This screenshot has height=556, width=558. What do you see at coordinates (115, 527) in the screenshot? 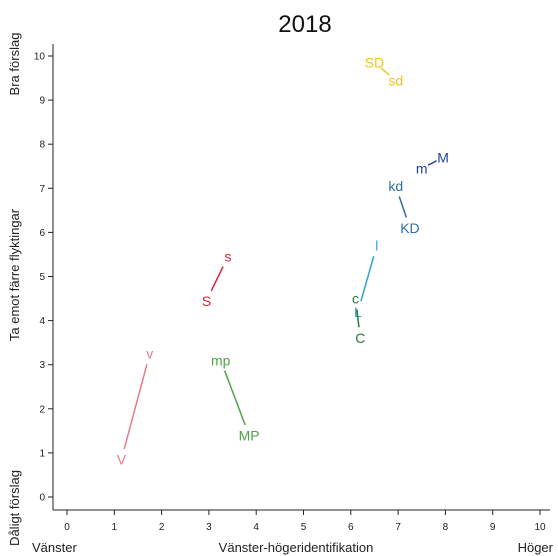
I see `x-tick-label: 1` at bounding box center [115, 527].